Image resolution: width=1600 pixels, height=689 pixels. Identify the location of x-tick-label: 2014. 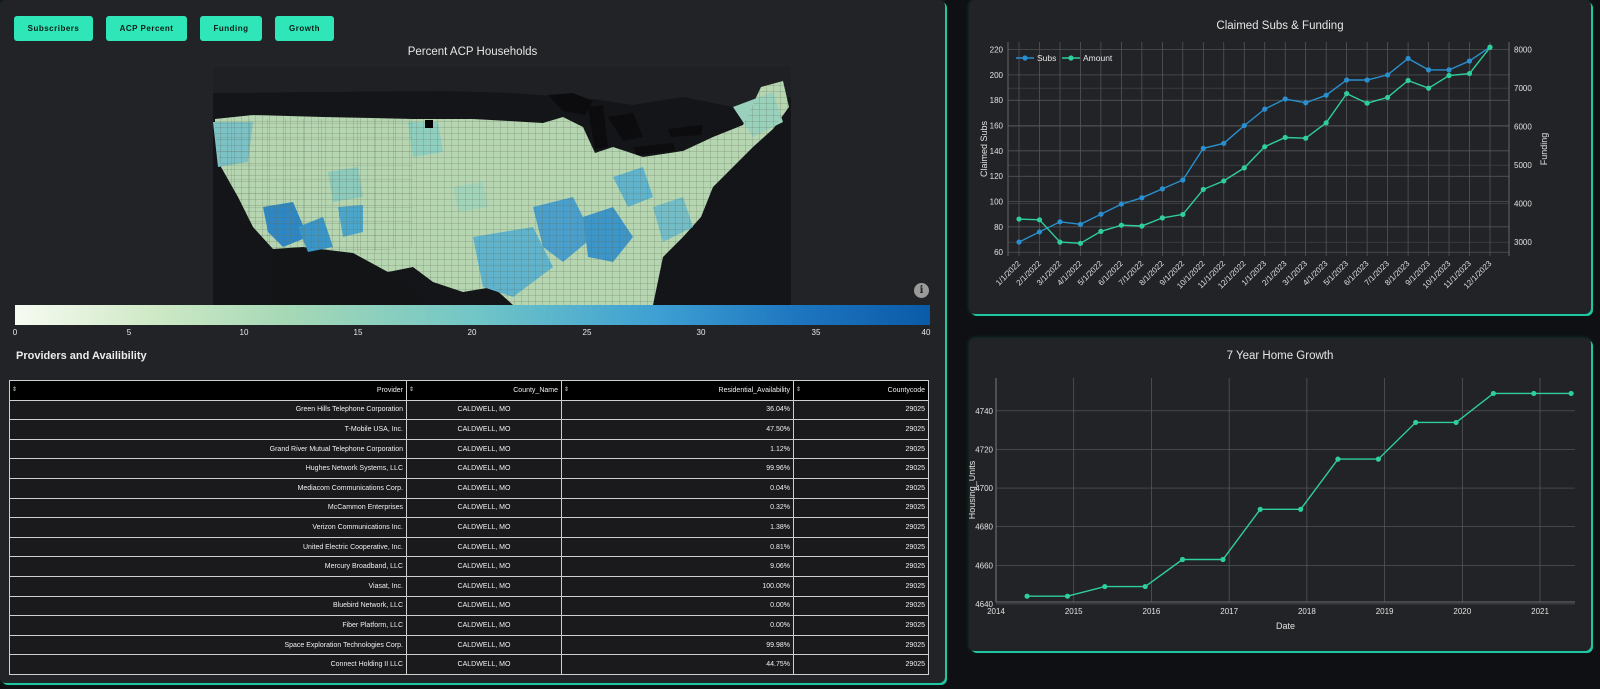
(996, 611).